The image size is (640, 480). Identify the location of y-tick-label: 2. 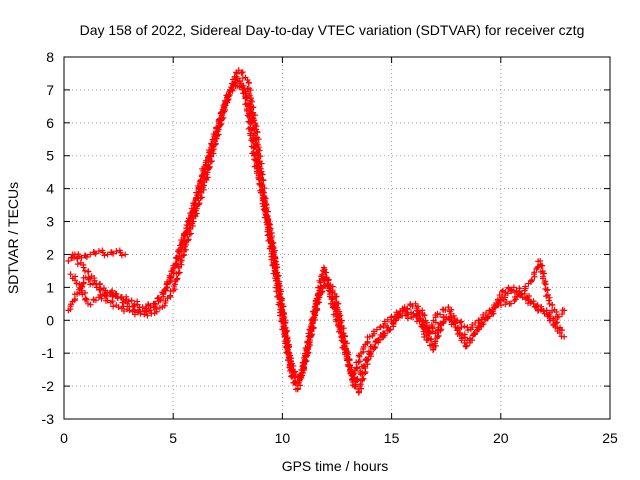
(50, 254).